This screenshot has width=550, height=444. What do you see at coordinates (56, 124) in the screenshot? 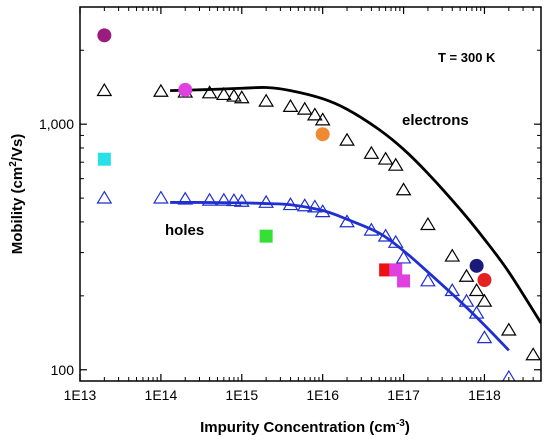
I see `y-tick-label: 1,000` at bounding box center [56, 124].